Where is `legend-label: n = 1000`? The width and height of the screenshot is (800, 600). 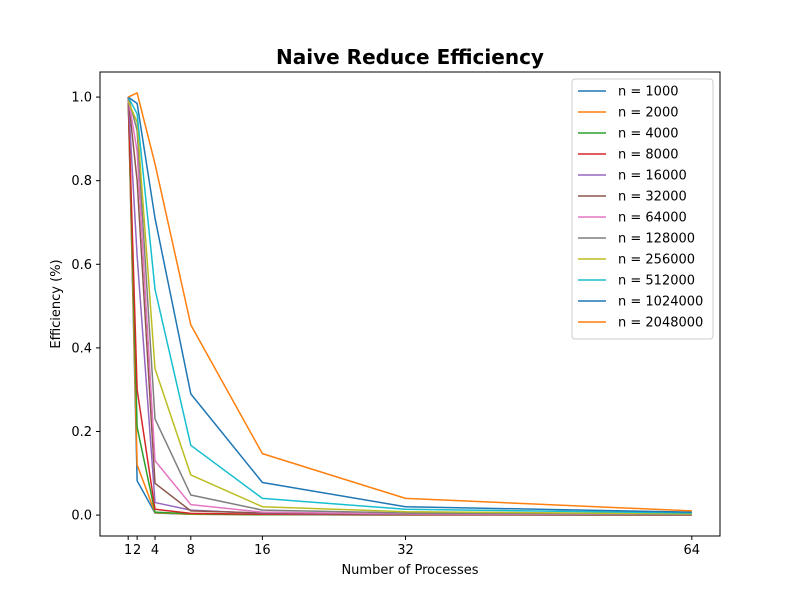
legend-label: n = 1000 is located at coordinates (648, 92).